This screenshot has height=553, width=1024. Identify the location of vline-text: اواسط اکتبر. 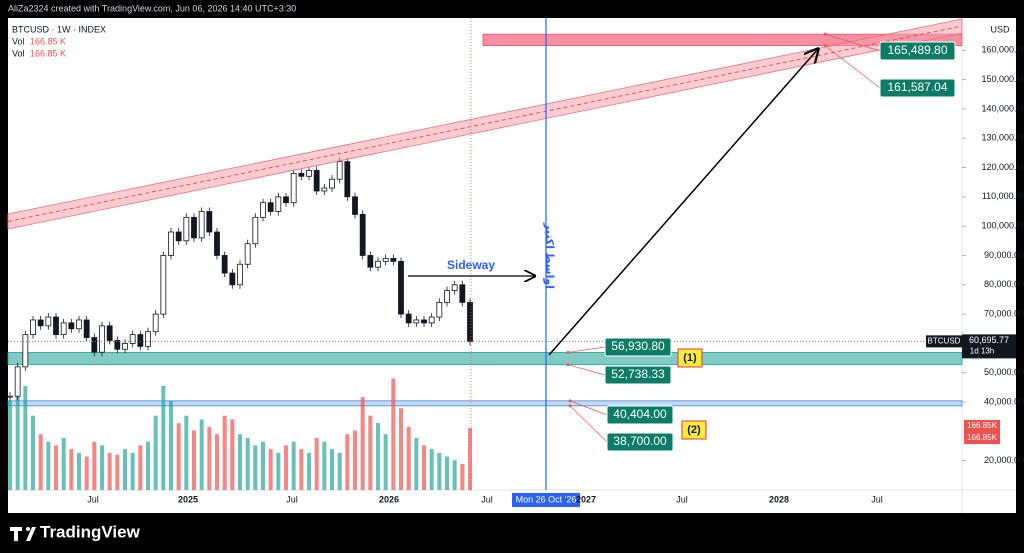
(549, 255).